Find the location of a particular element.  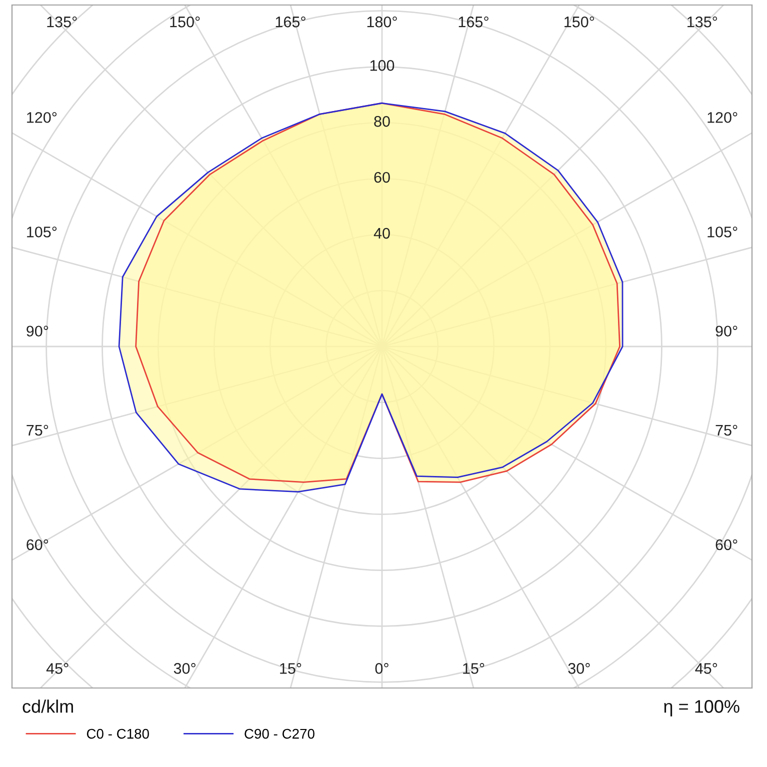

legend-label: C90 - C270 is located at coordinates (279, 733).